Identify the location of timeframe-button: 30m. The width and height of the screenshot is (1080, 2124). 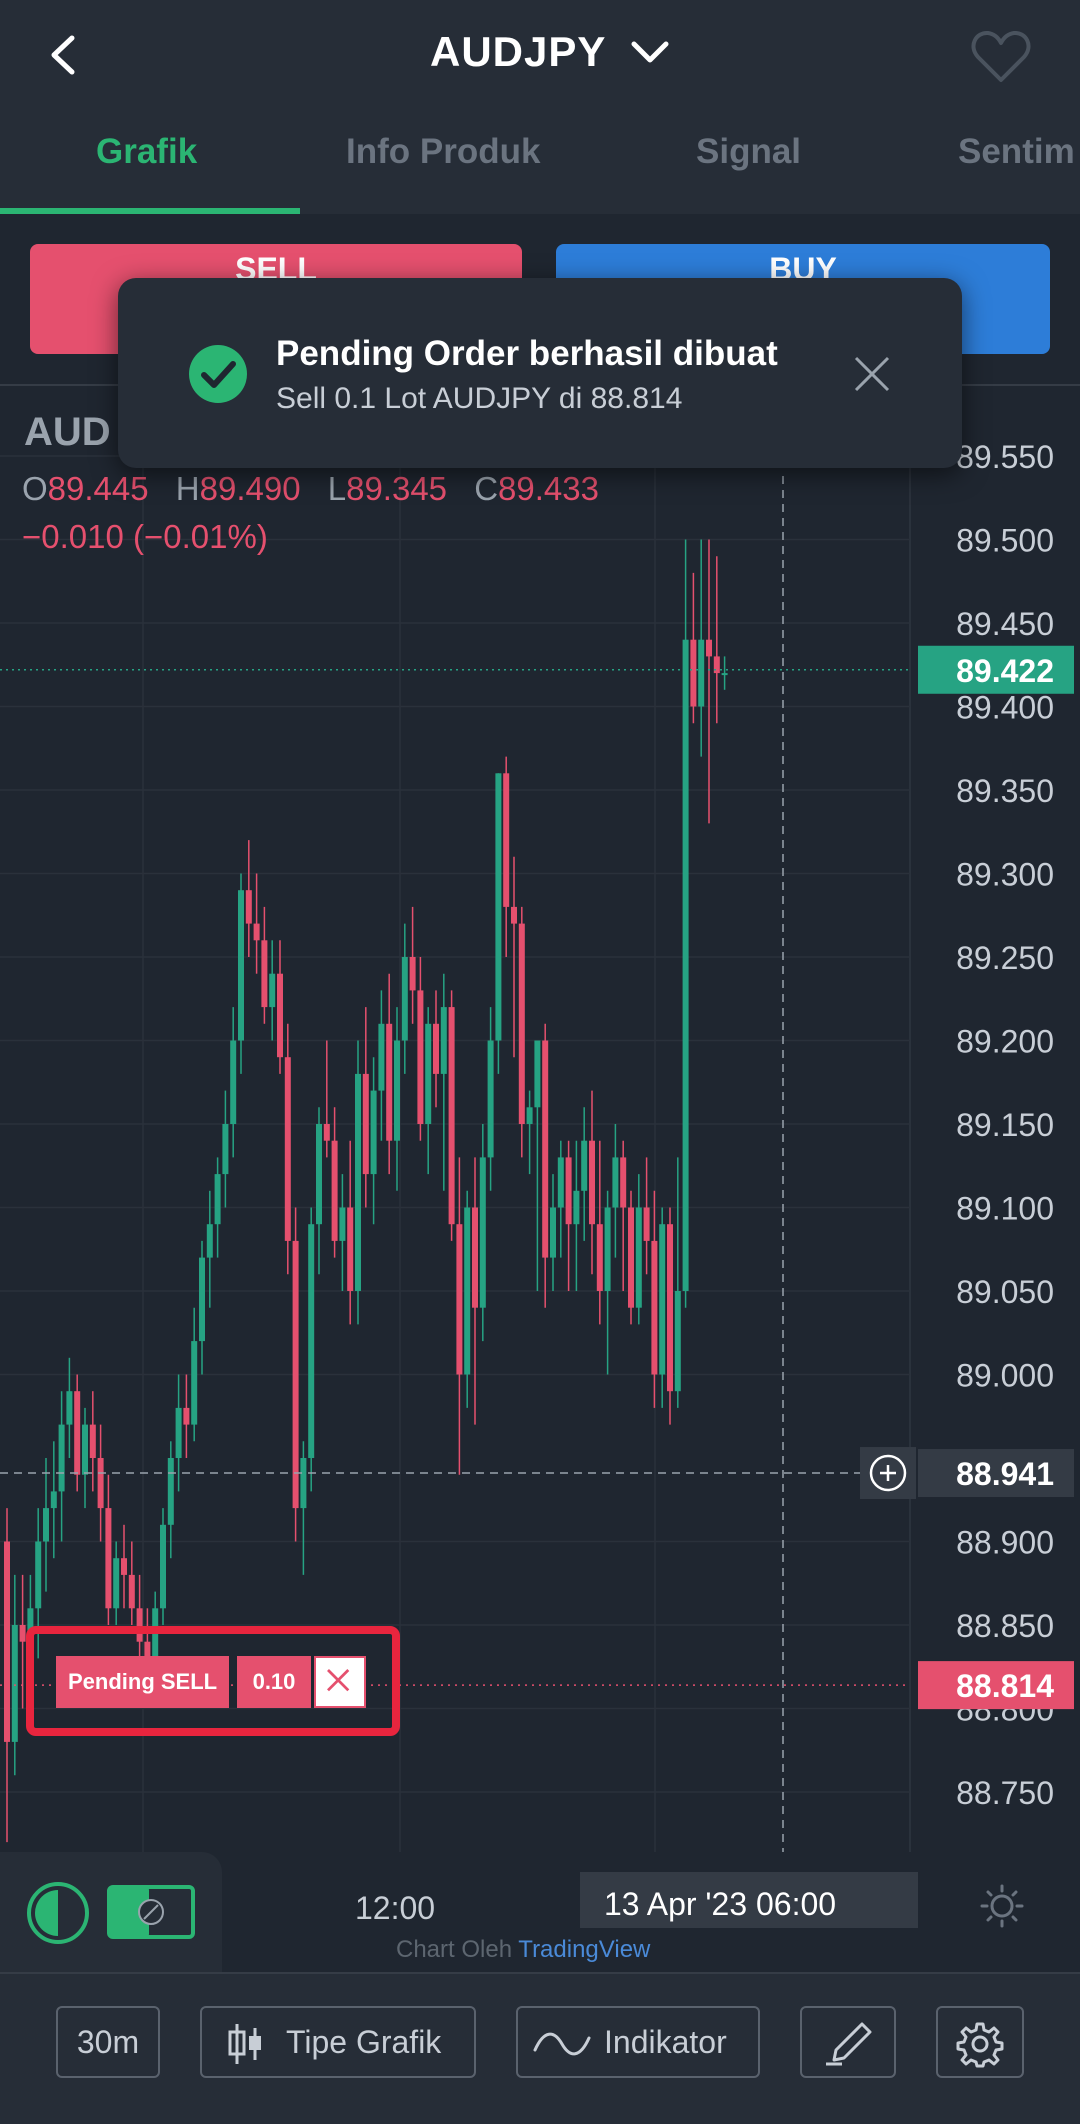
(108, 2042).